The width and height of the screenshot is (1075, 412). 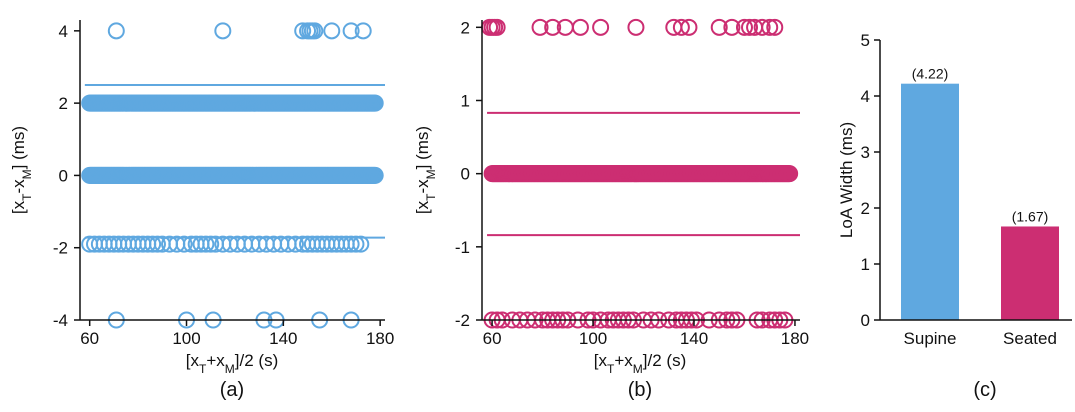 What do you see at coordinates (60, 320) in the screenshot?
I see `panel-a-y-tick-label: -4` at bounding box center [60, 320].